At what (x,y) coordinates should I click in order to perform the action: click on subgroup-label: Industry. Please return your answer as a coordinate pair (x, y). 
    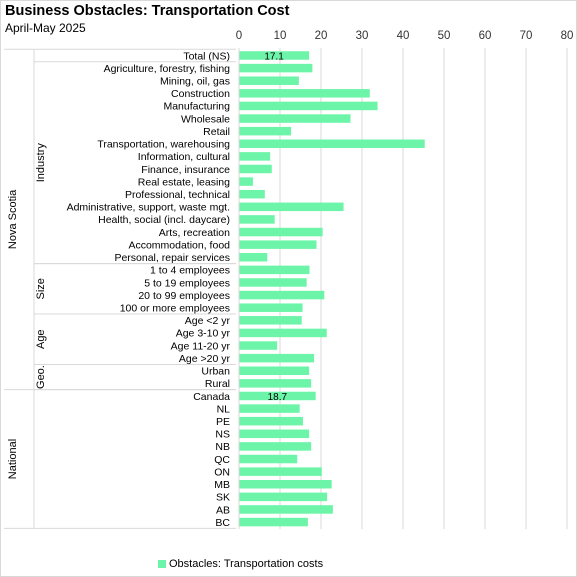
    Looking at the image, I should click on (41, 163).